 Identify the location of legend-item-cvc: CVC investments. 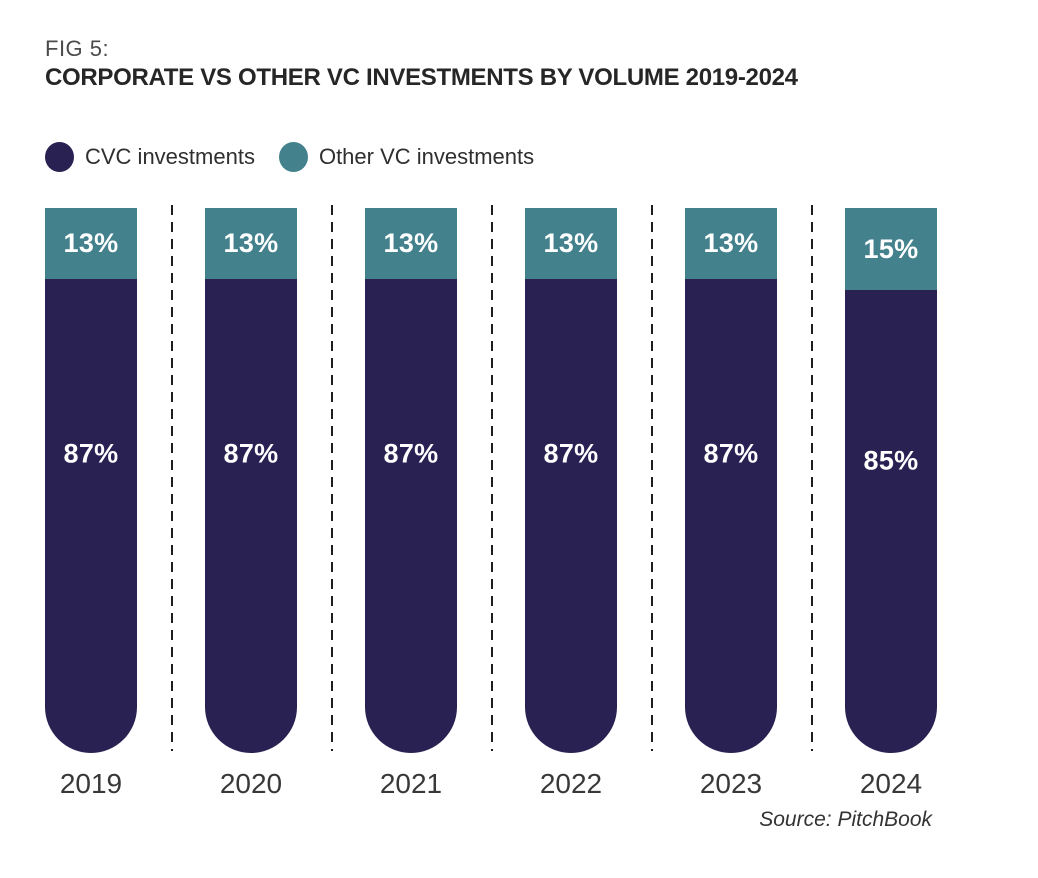
(150, 157).